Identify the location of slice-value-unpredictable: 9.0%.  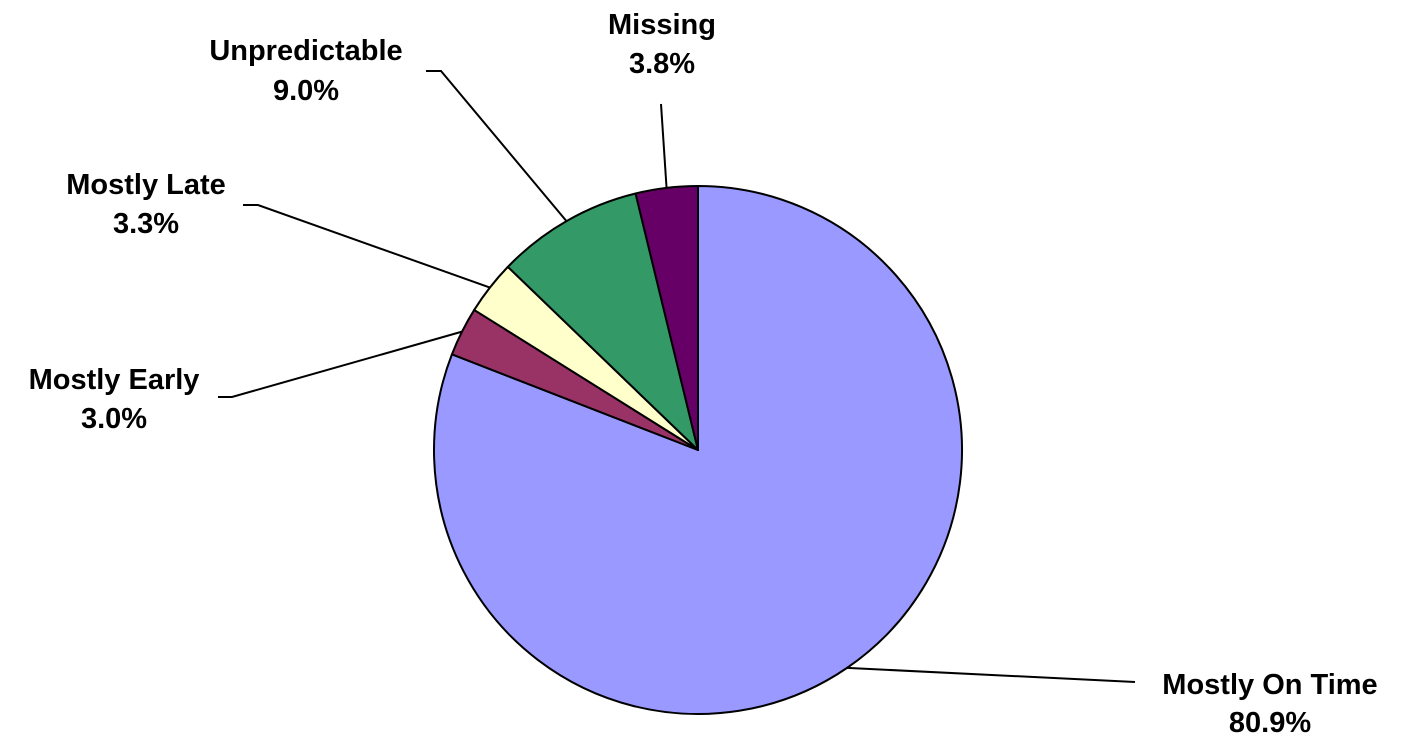
(306, 91).